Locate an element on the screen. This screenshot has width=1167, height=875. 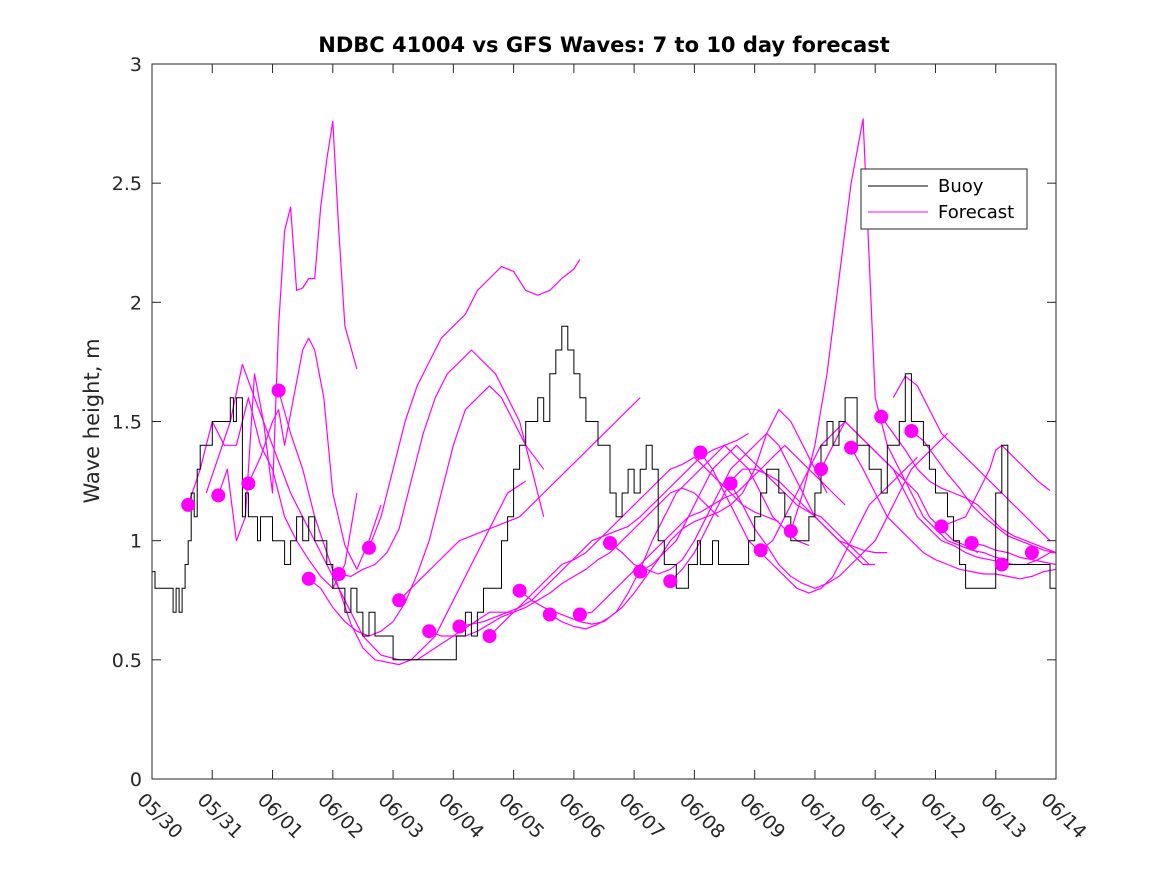
y-tick-label: 2.5 is located at coordinates (127, 184).